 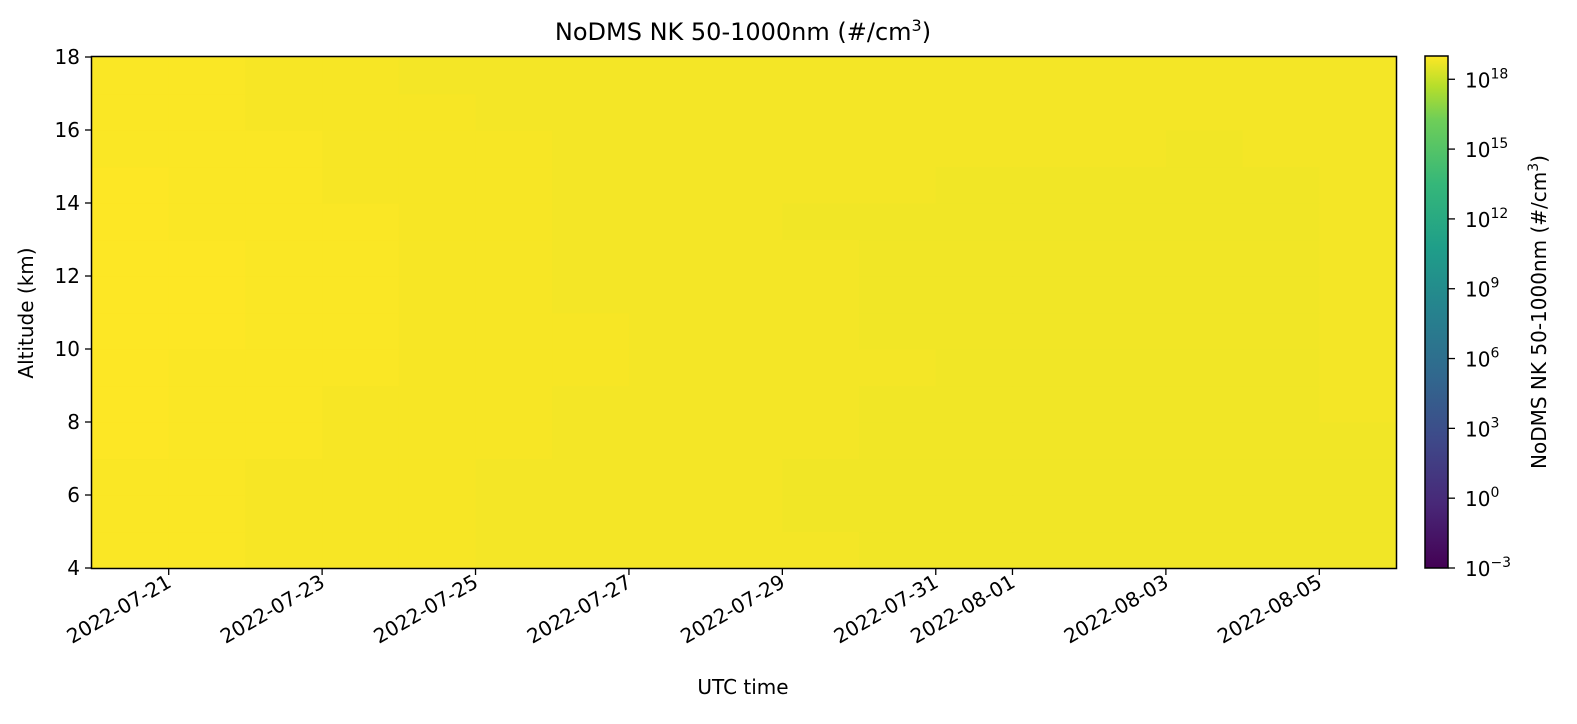 I want to click on x-tick-label: 2022-07-27, so click(x=579, y=609).